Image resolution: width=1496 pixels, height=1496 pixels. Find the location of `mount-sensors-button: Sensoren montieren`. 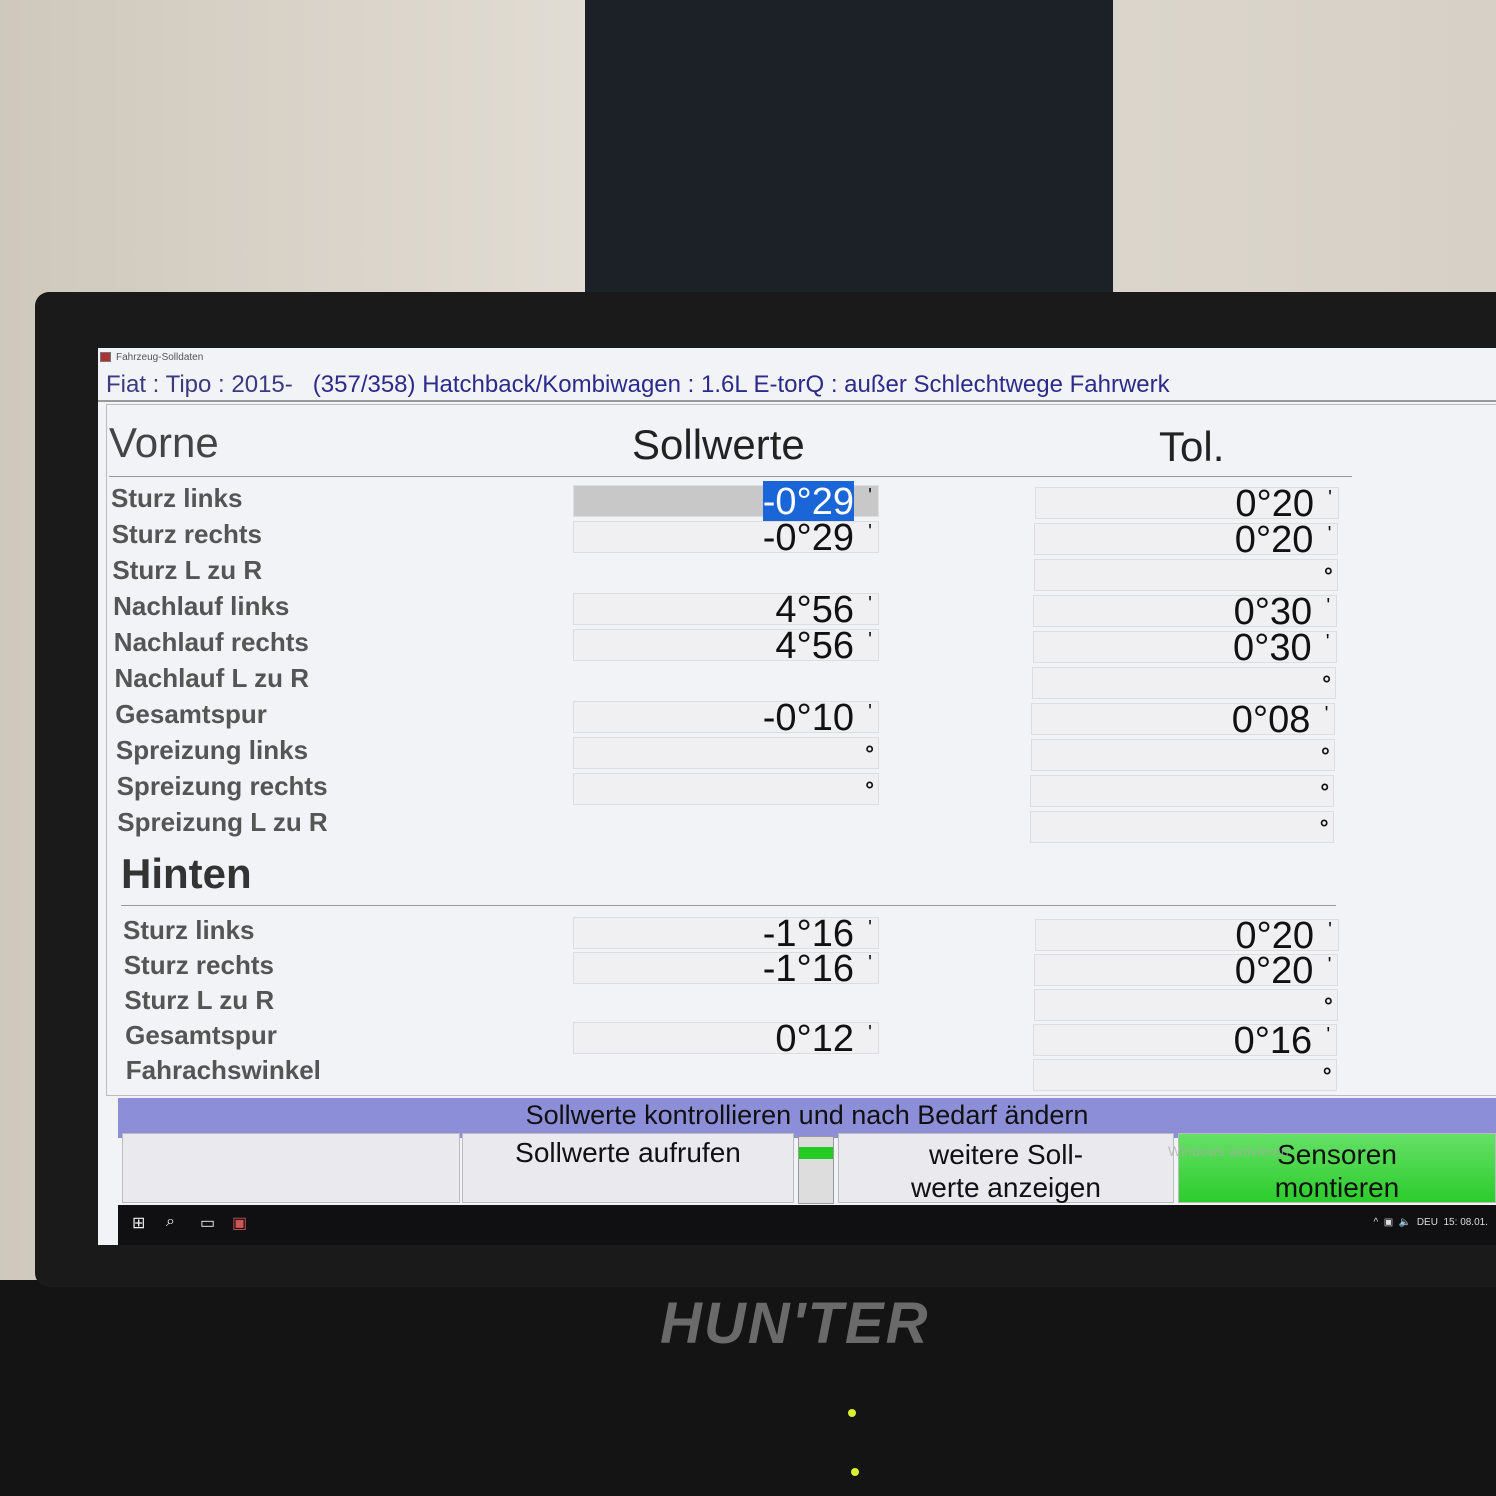

mount-sensors-button: Sensoren montieren is located at coordinates (1337, 1168).